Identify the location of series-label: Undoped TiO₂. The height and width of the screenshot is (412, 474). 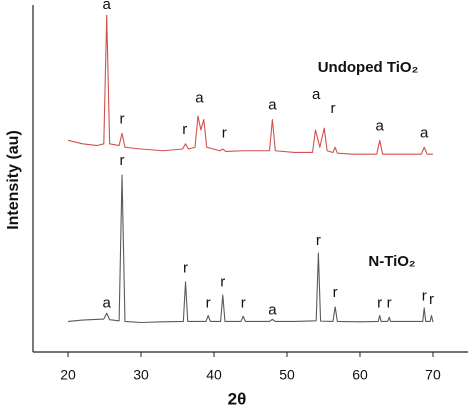
(368, 67).